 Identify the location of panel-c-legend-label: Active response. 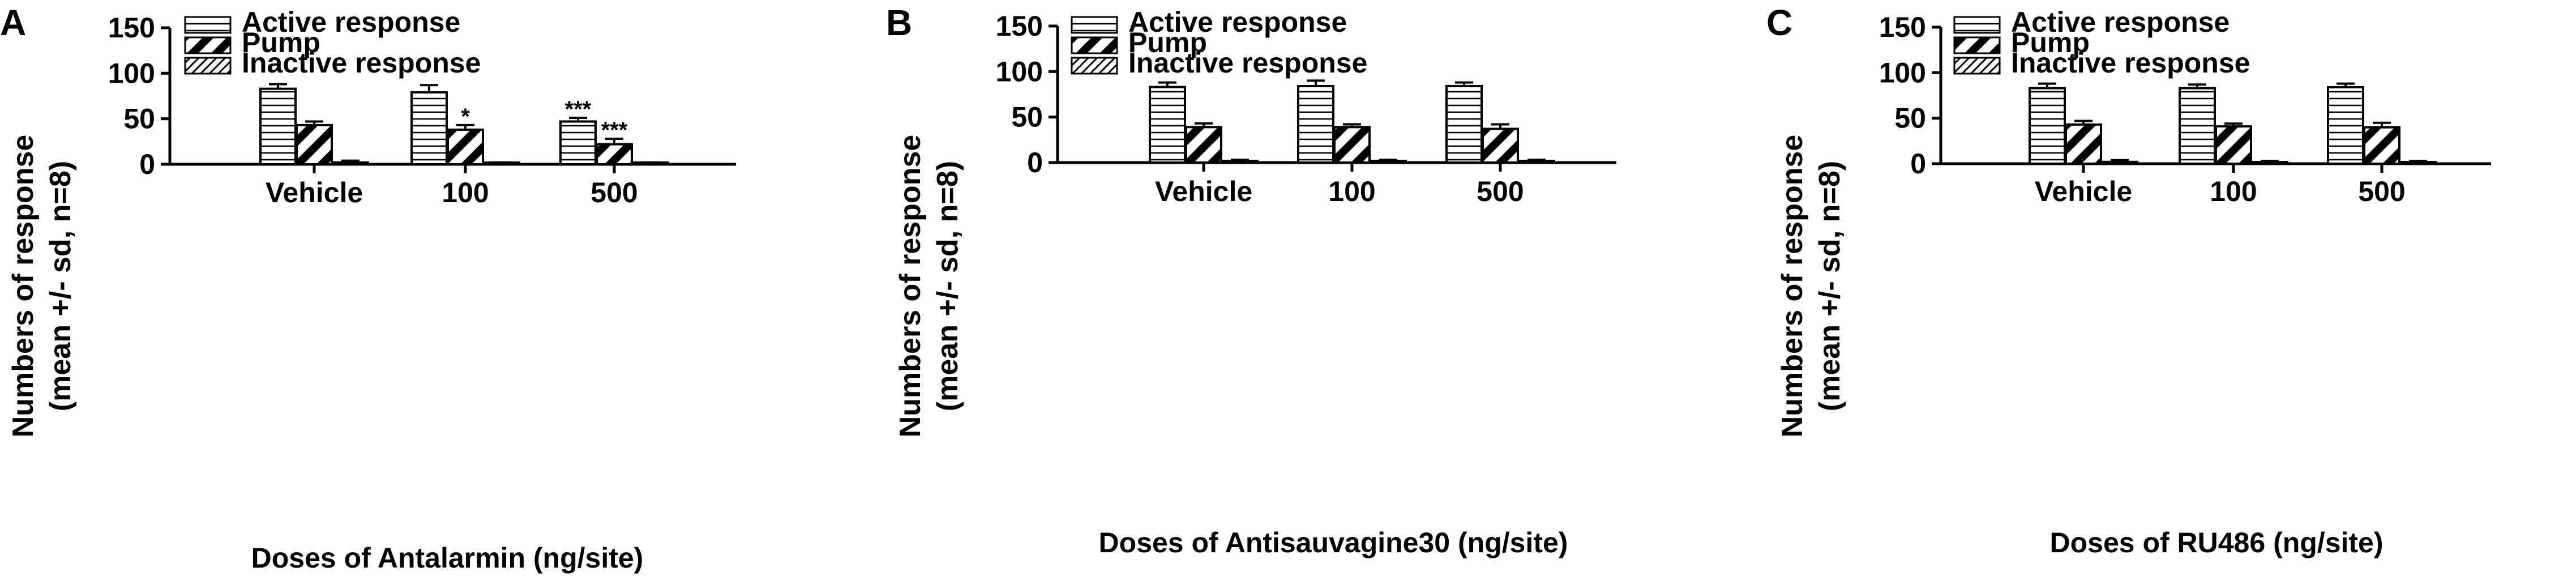
(2120, 22).